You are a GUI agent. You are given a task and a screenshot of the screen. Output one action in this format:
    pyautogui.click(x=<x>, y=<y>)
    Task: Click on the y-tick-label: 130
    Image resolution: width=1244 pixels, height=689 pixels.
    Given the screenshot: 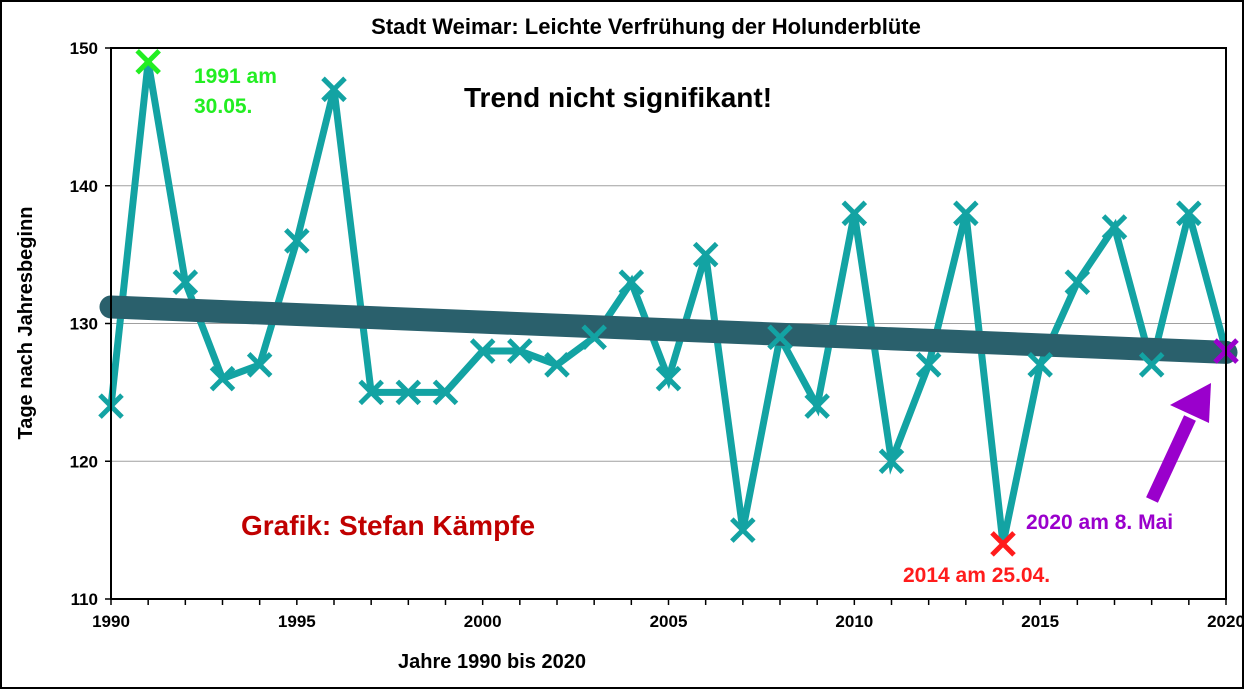 What is the action you would take?
    pyautogui.click(x=84, y=324)
    